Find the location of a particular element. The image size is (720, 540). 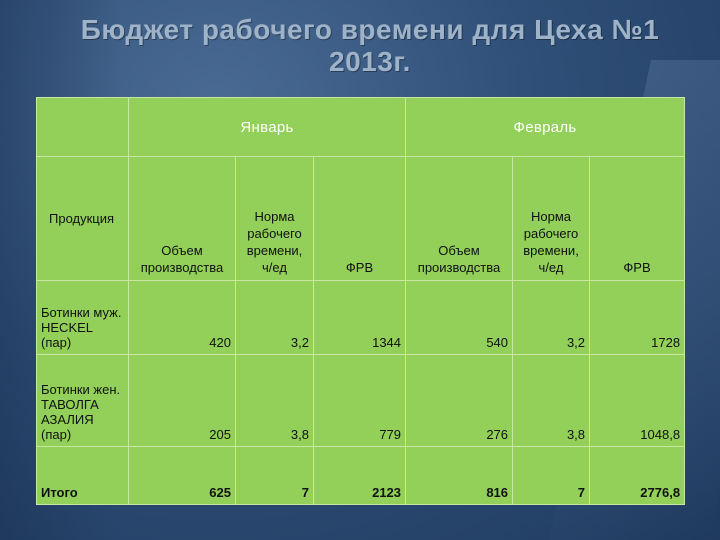

header-jan-frv: ФРВ is located at coordinates (359, 218).